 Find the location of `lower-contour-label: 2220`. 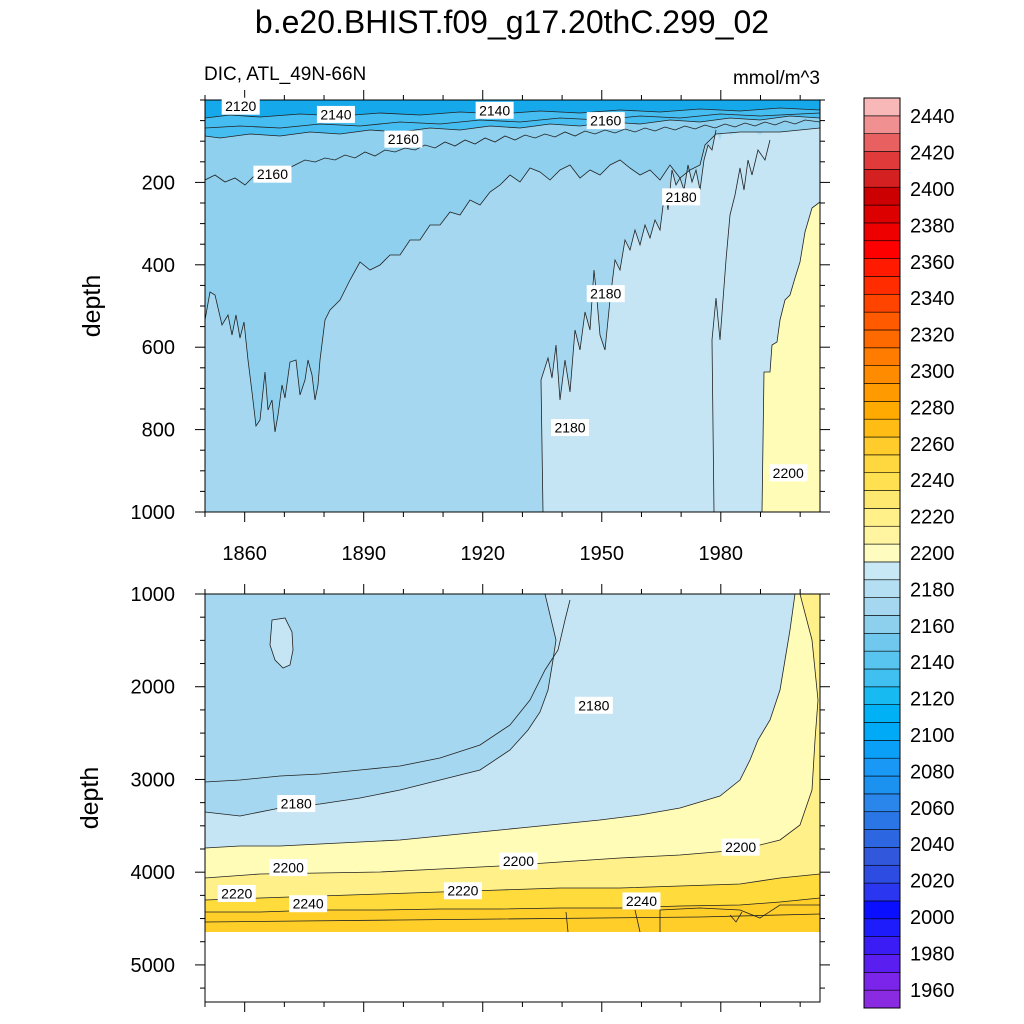

lower-contour-label: 2220 is located at coordinates (236, 894).